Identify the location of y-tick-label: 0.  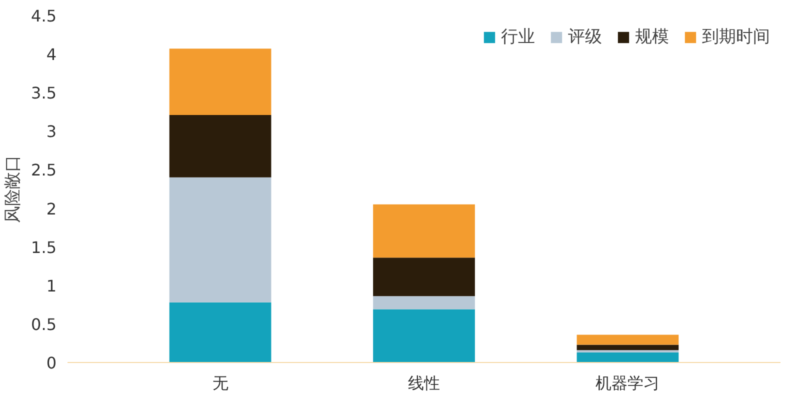
(51, 363).